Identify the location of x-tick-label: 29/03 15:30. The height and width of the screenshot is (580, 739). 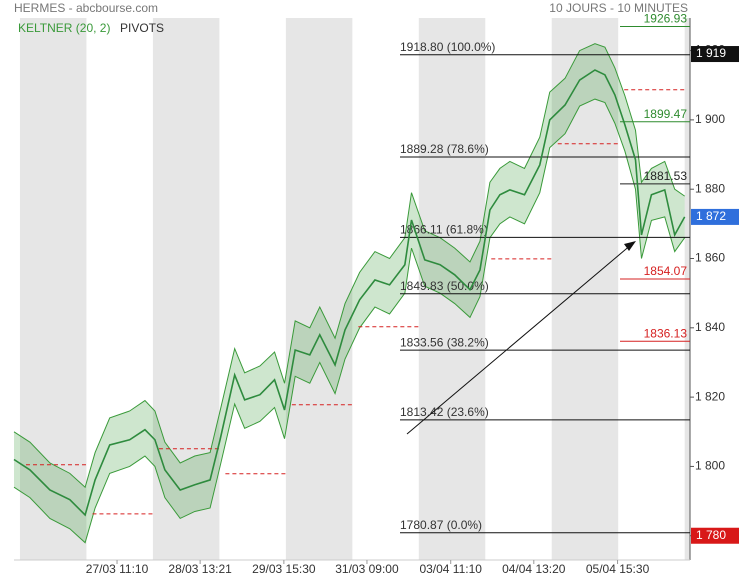
(284, 569).